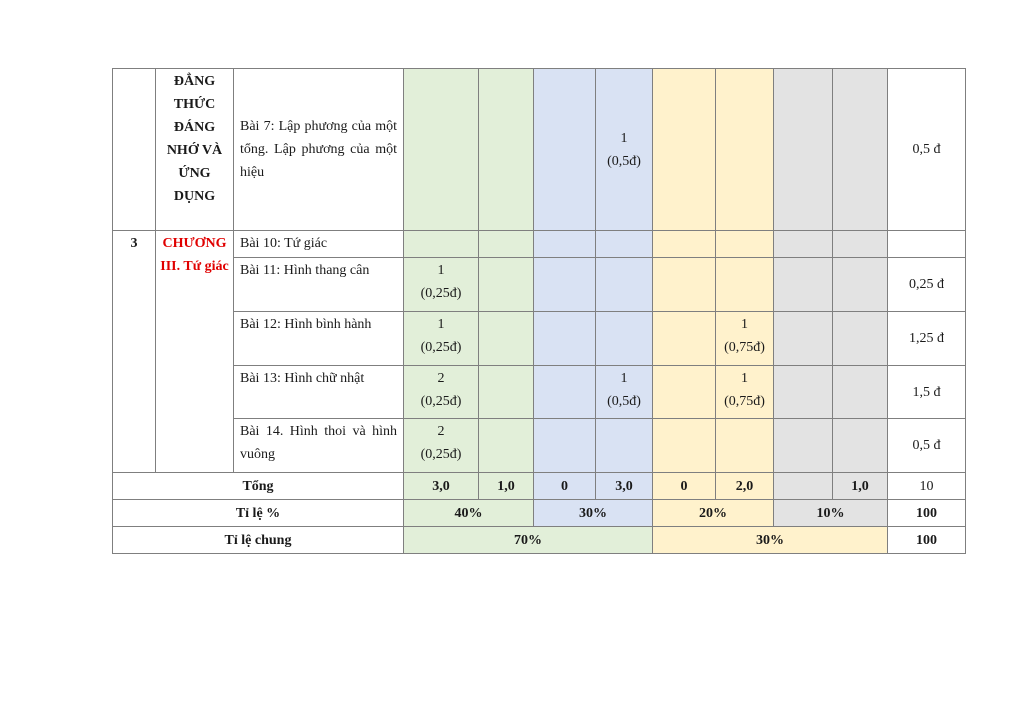 This screenshot has height=724, width=1024. Describe the element at coordinates (318, 338) in the screenshot. I see `lesson-name: Bài 12: Hình bình hành` at that location.